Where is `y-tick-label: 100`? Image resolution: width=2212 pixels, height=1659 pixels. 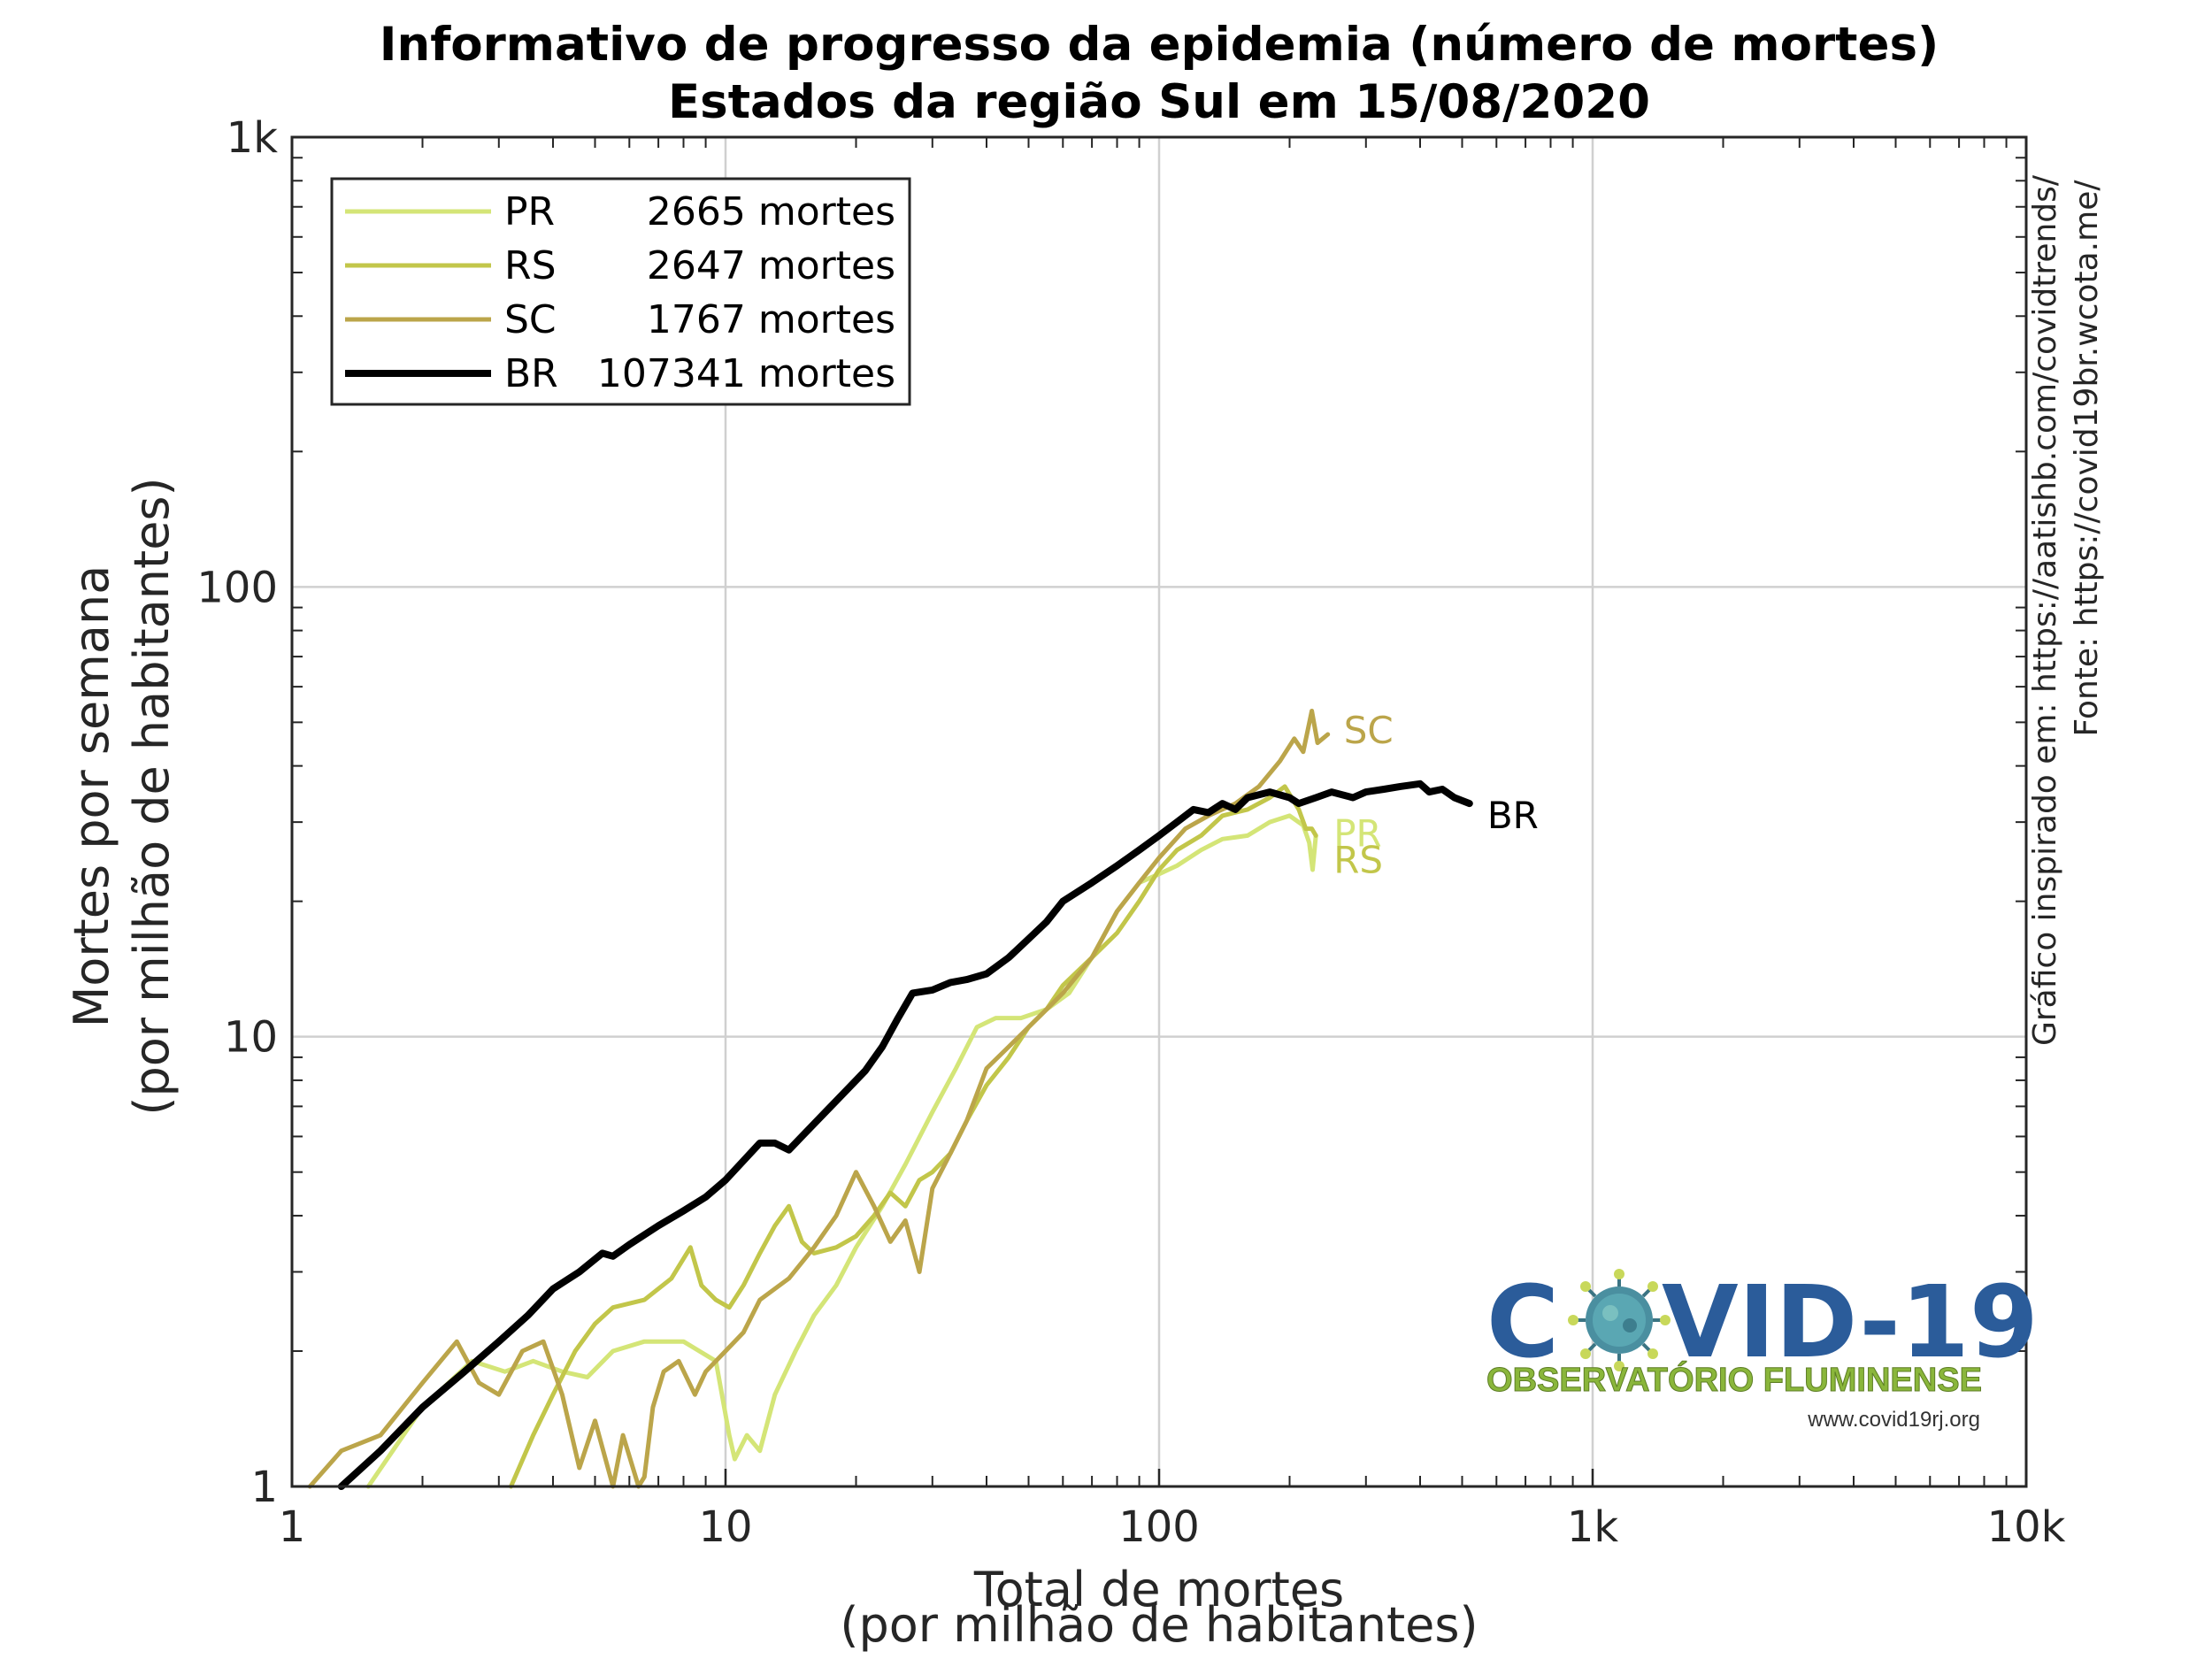
y-tick-label: 100 is located at coordinates (237, 587).